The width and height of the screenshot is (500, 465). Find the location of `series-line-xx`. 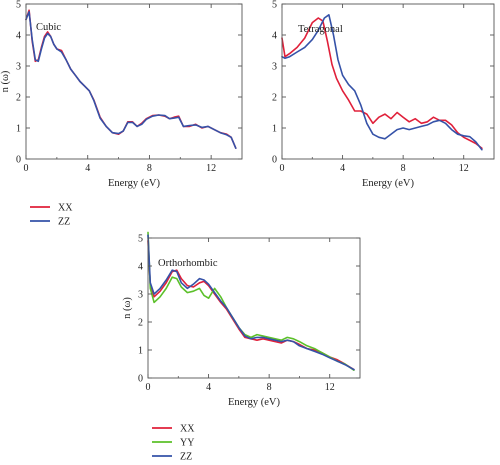

series-line-xx is located at coordinates (382, 83).